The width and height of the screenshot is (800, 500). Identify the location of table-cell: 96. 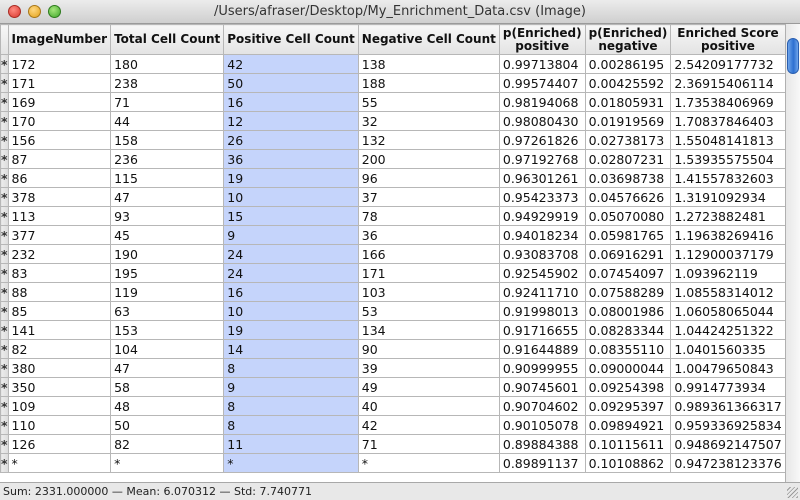
(428, 178).